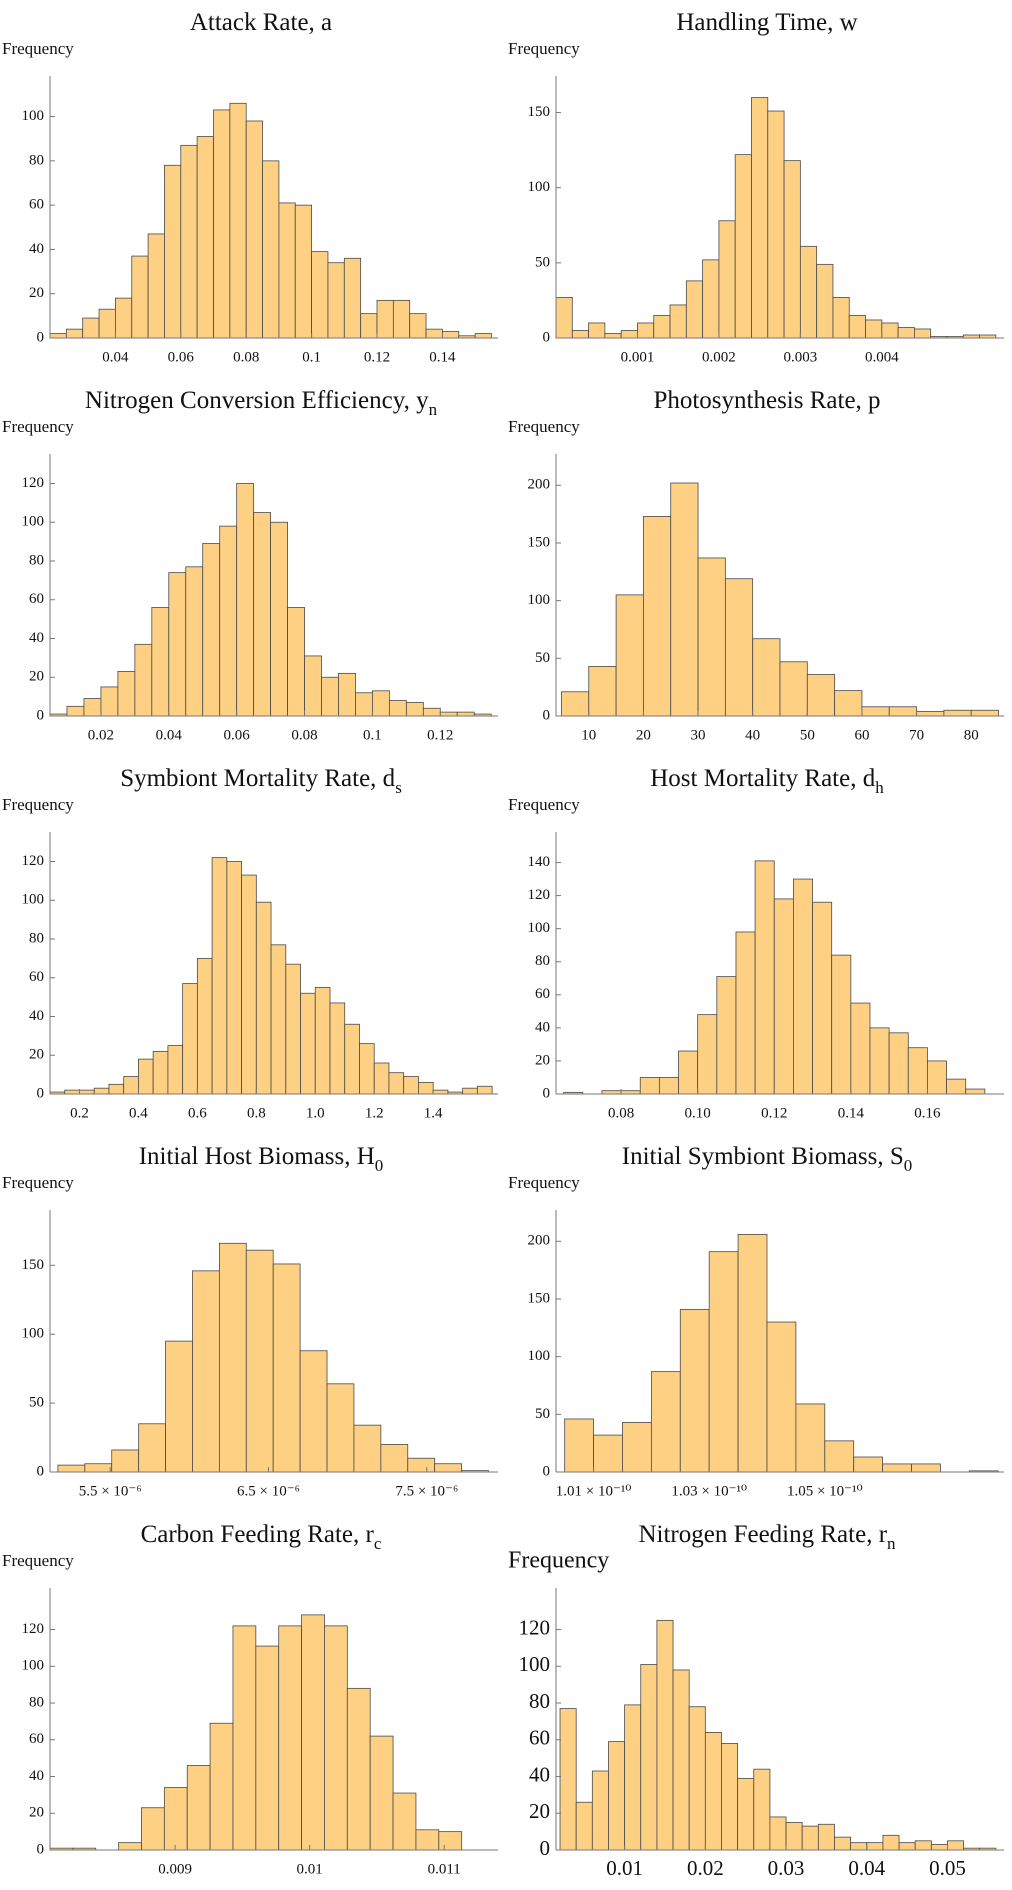 The image size is (1012, 1890). I want to click on title-text: Photosynthesis Rate, p, so click(766, 400).